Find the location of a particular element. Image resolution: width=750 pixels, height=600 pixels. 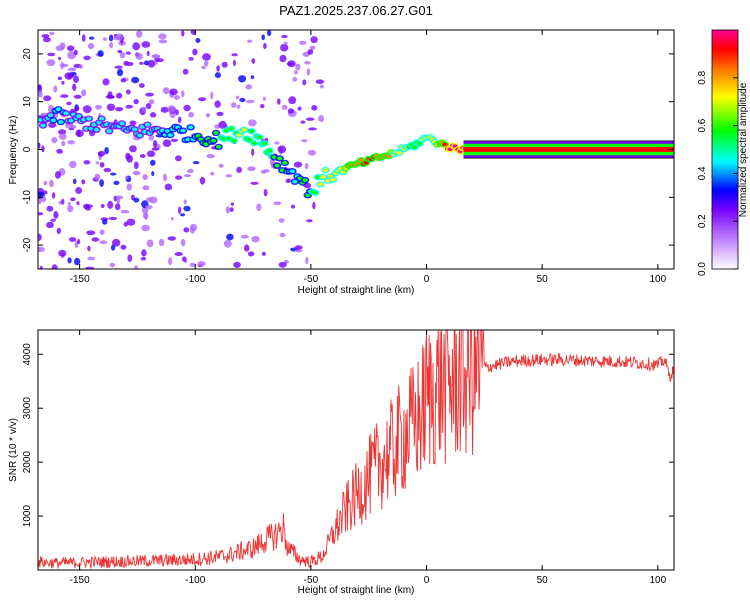

figure-title: PAZ1.2025.237.06.27.G01 is located at coordinates (356, 10).